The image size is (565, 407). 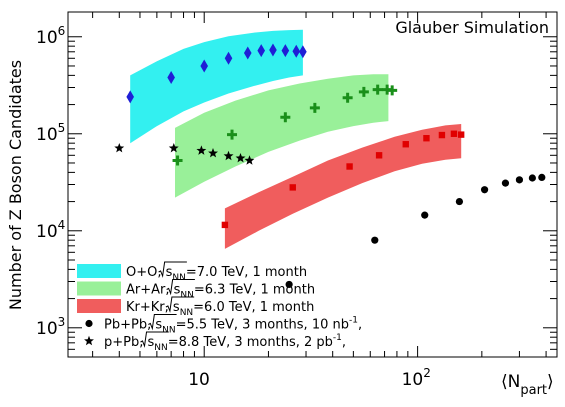 What do you see at coordinates (216, 86) in the screenshot?
I see `band-o-o` at bounding box center [216, 86].